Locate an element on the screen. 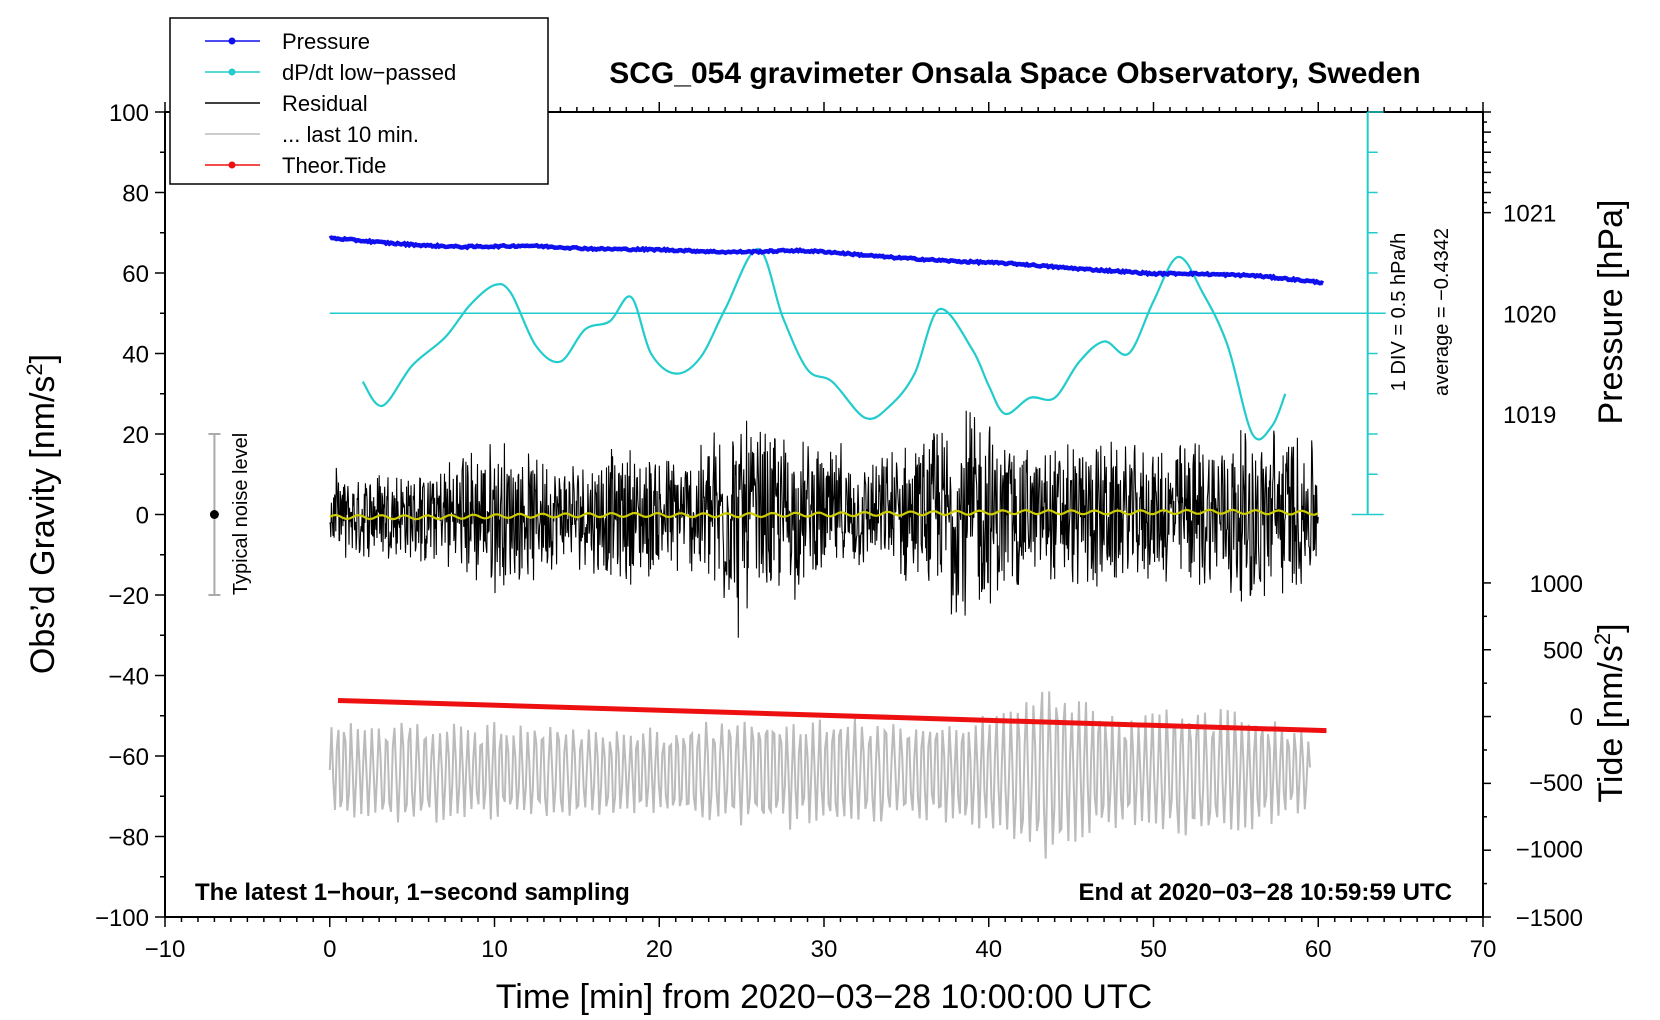 The height and width of the screenshot is (1020, 1660). pressure-axis-title: Pressure [hPa] is located at coordinates (1611, 312).